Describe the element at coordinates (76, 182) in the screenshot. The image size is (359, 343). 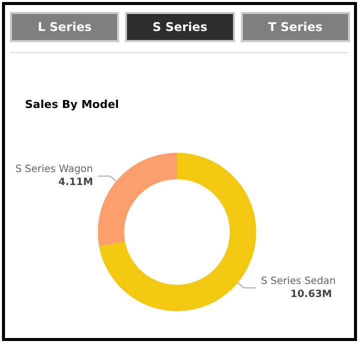
I see `data-label: 4.11M` at that location.